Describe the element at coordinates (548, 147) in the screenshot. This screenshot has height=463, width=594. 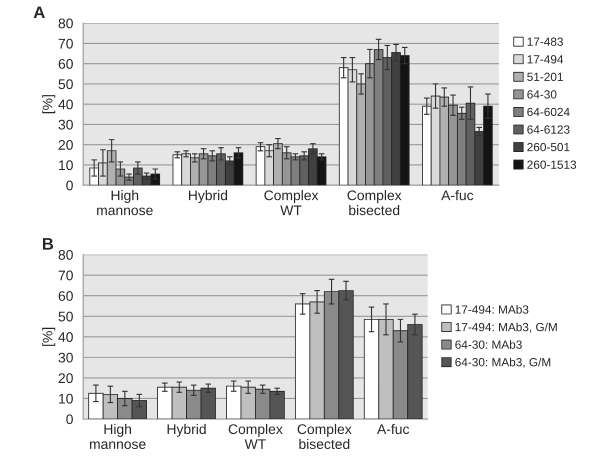
I see `legend-label: 260-501` at that location.